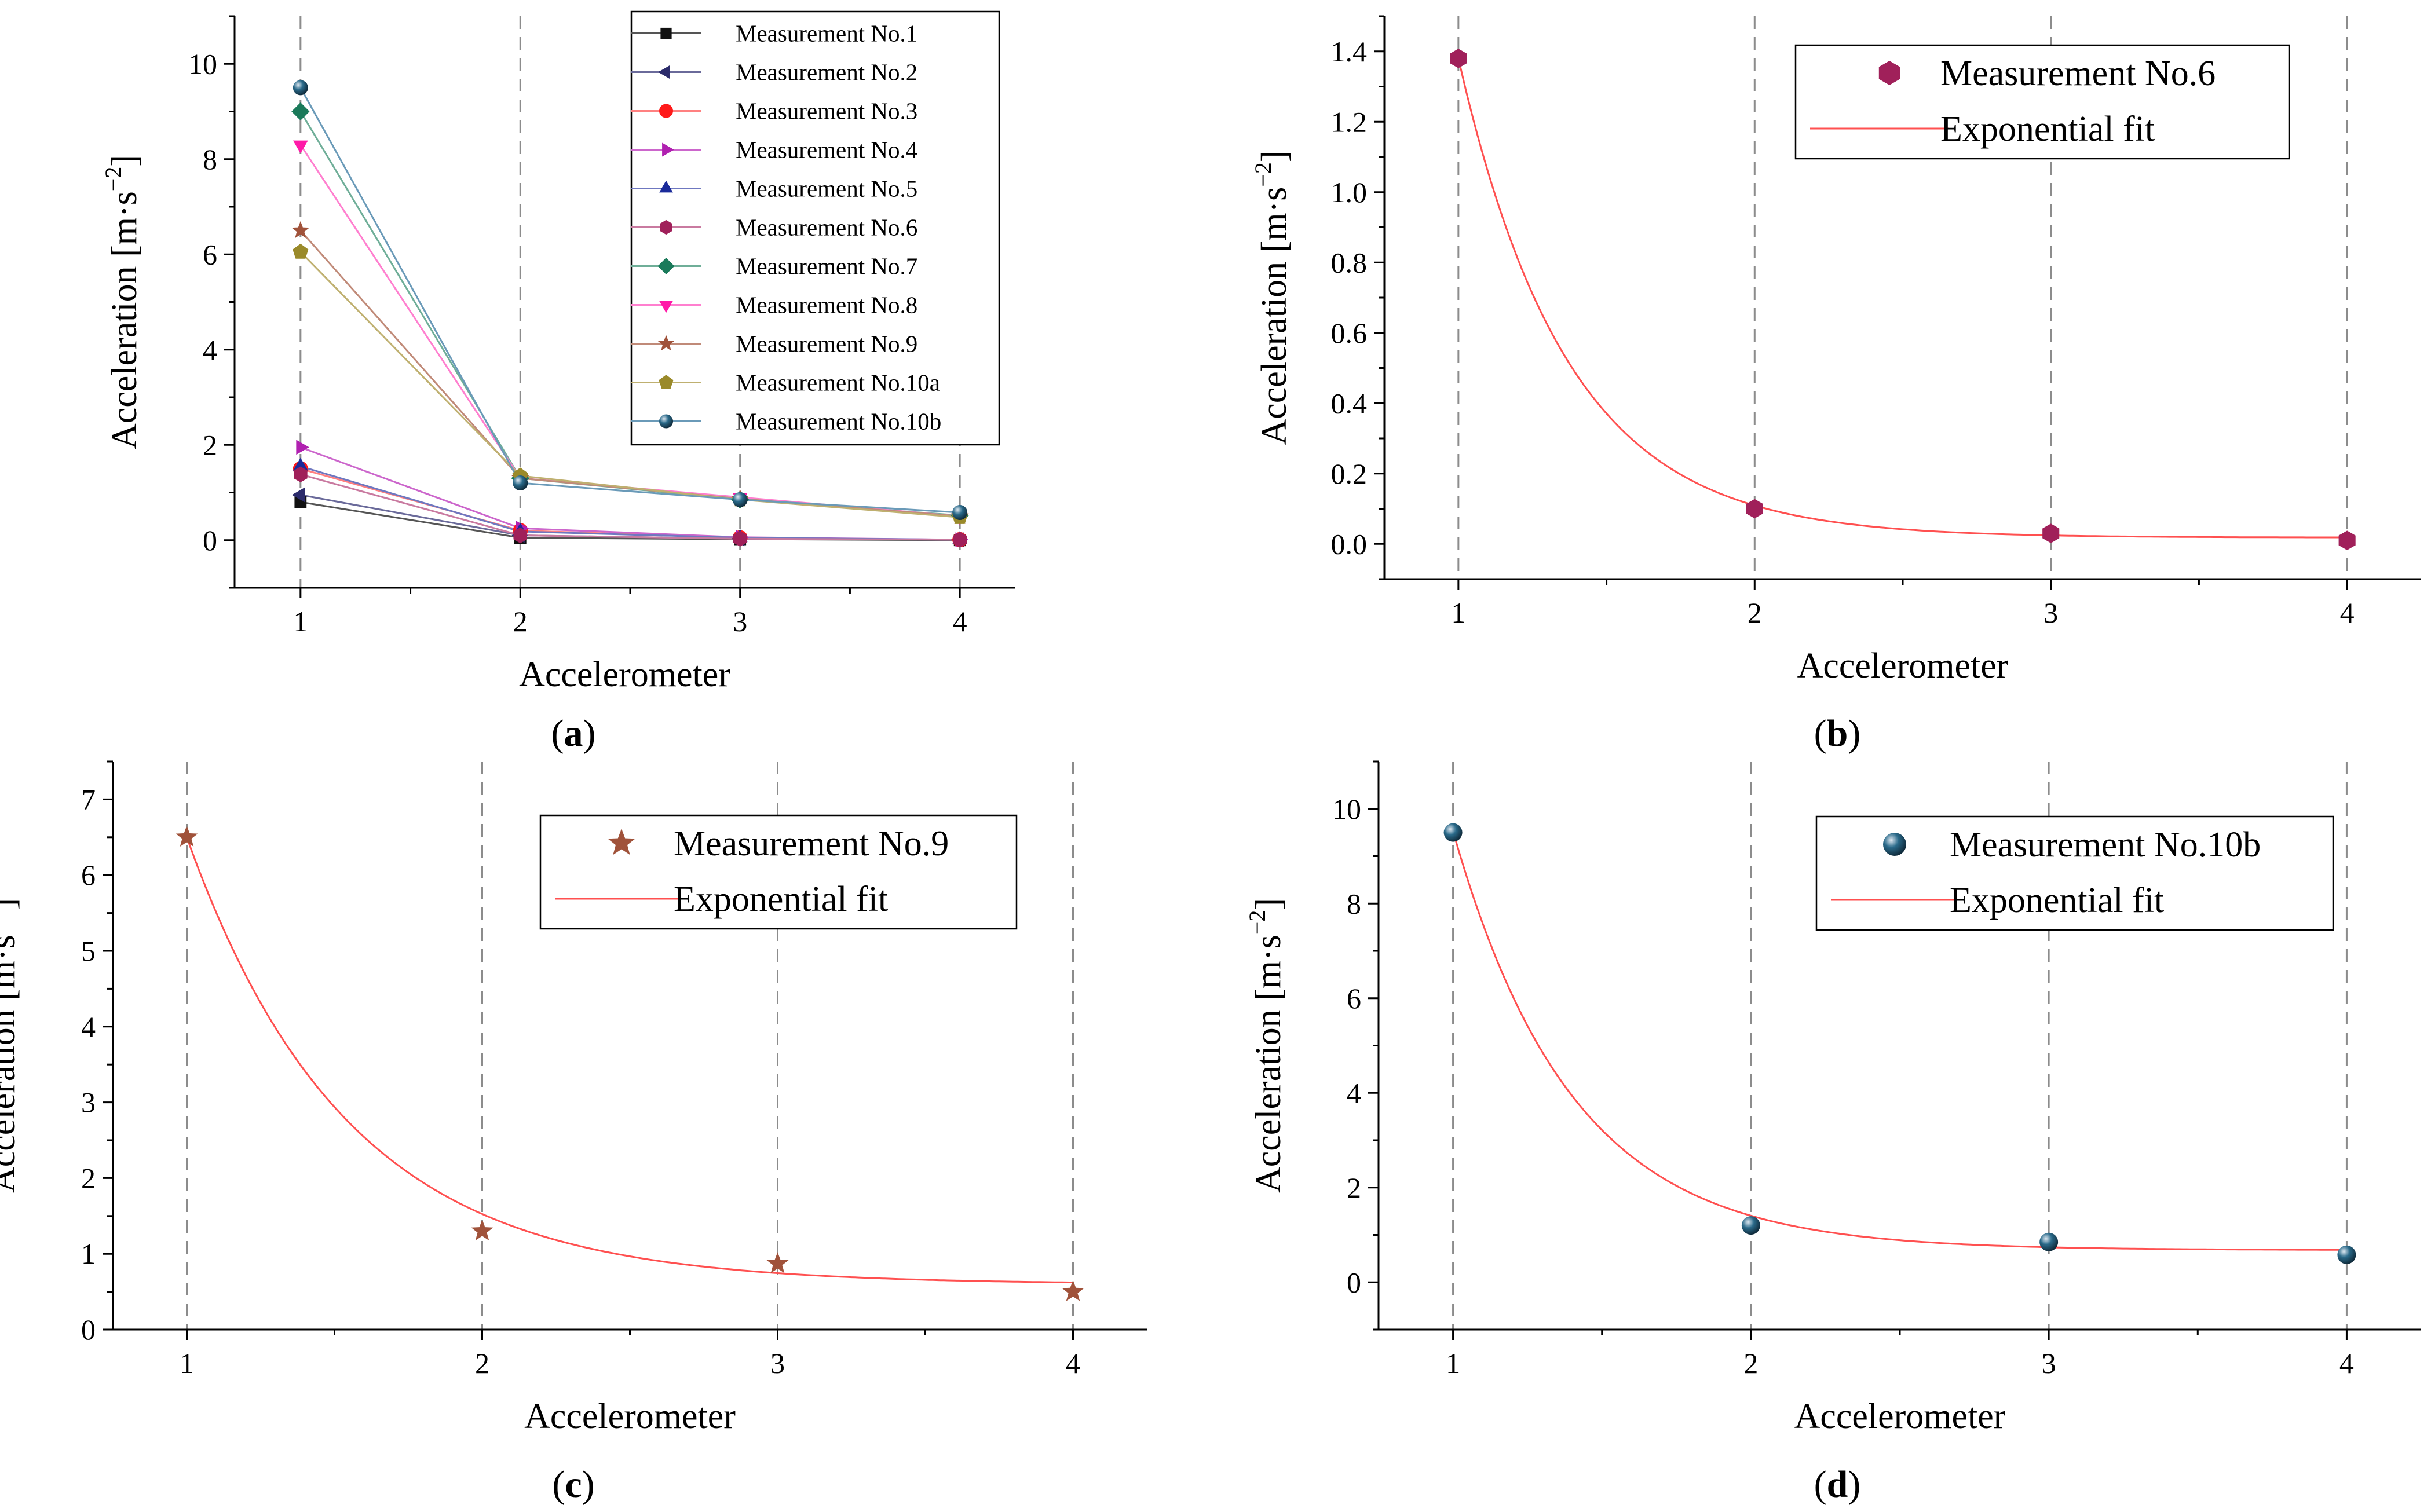  I want to click on y-tick-label: 0.2, so click(1349, 474).